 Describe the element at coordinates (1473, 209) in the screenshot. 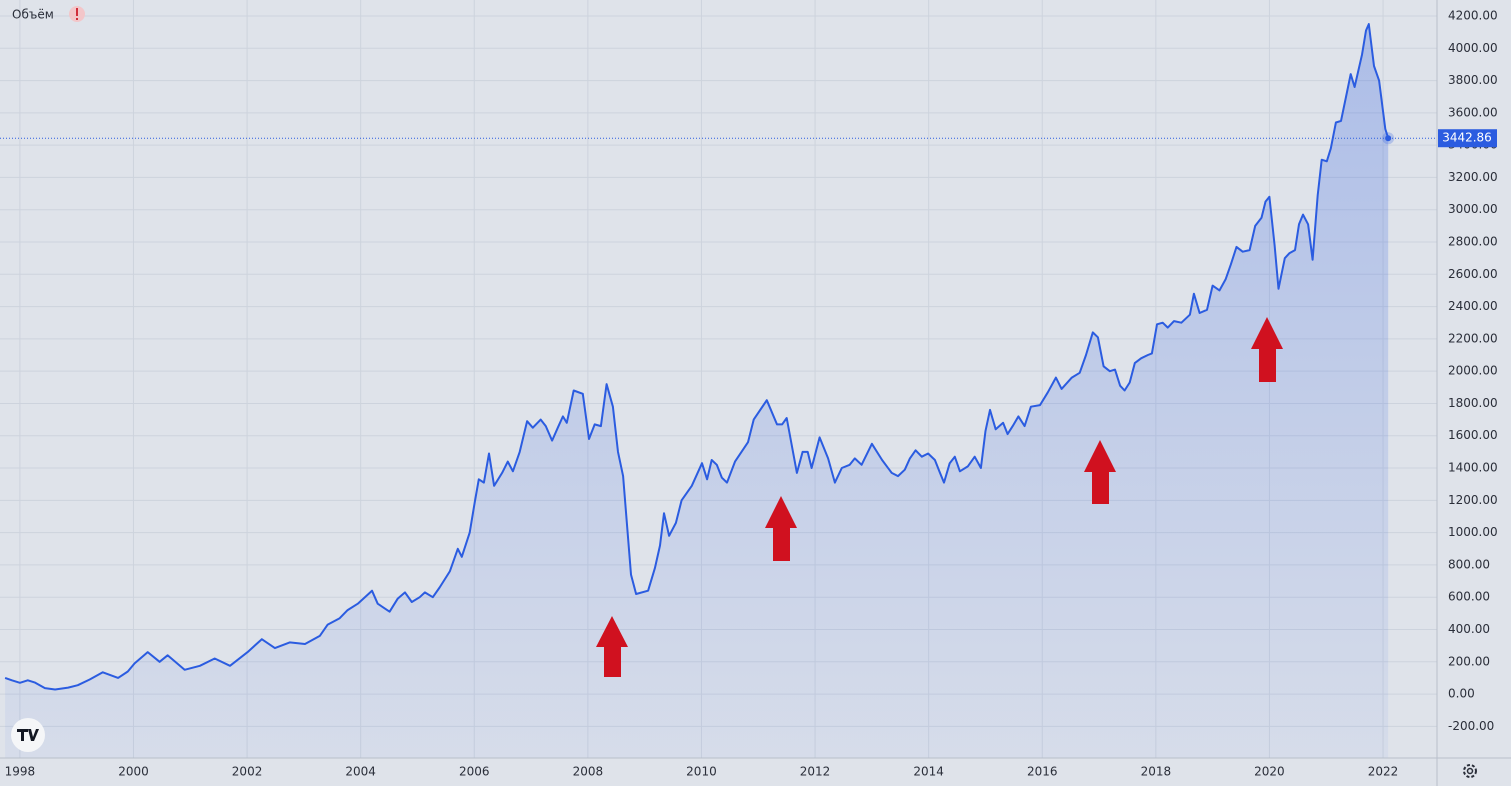

I see `y-tick-label: 3000.00` at that location.